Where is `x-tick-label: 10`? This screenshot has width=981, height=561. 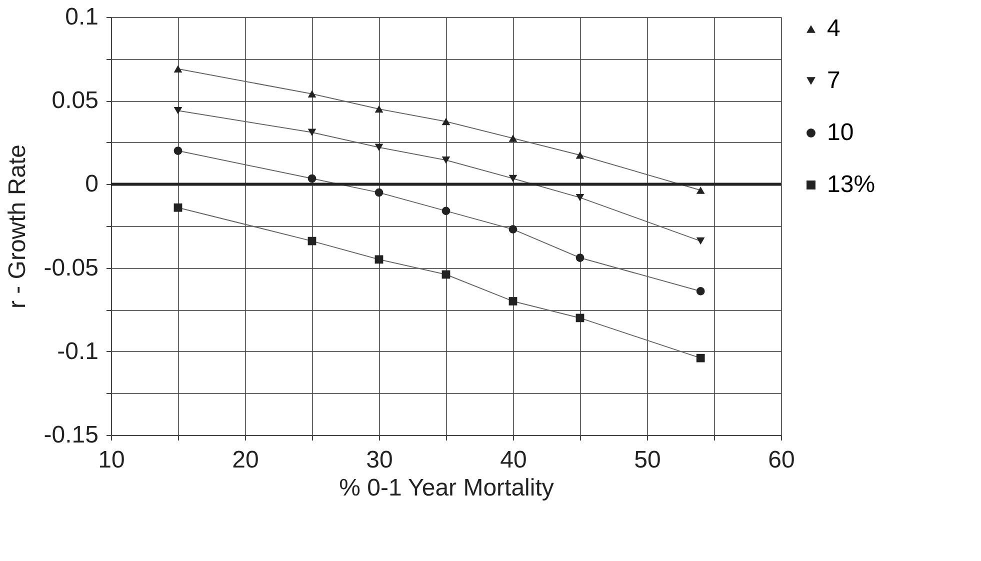 x-tick-label: 10 is located at coordinates (111, 460).